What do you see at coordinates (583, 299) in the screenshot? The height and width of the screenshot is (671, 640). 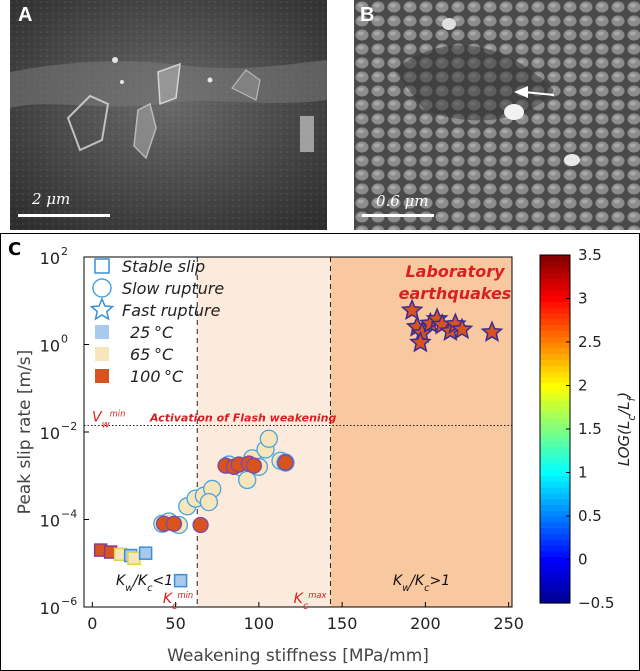 I see `colorbar-tick-label: 3` at bounding box center [583, 299].